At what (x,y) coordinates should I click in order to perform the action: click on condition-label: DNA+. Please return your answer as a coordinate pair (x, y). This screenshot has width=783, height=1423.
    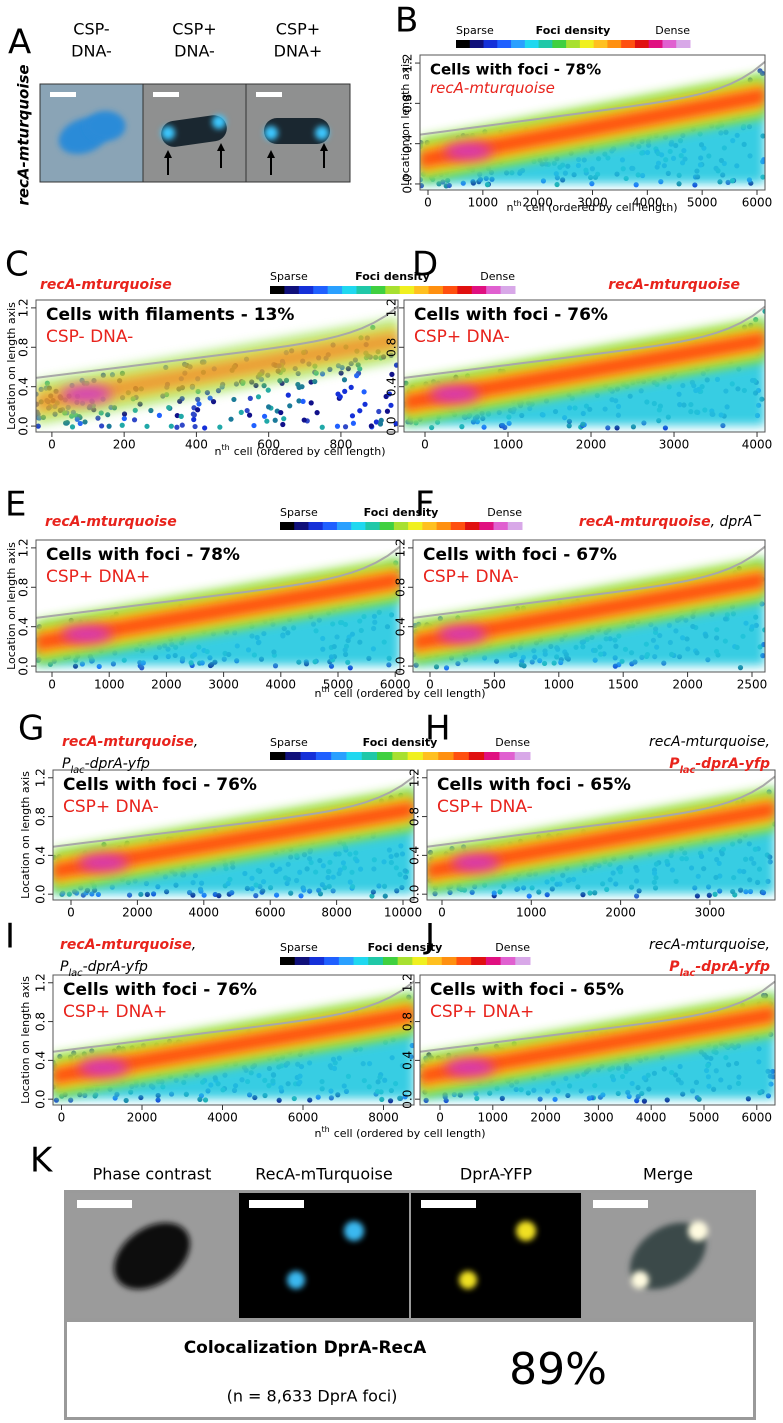
    Looking at the image, I should click on (298, 51).